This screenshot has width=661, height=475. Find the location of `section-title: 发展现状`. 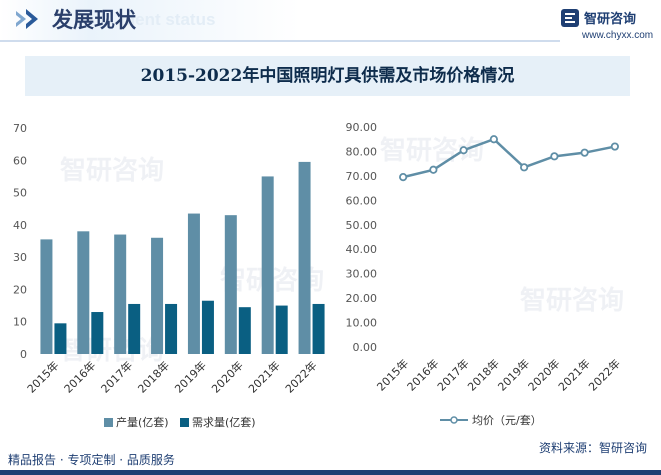

section-title: 发展现状 is located at coordinates (94, 20).